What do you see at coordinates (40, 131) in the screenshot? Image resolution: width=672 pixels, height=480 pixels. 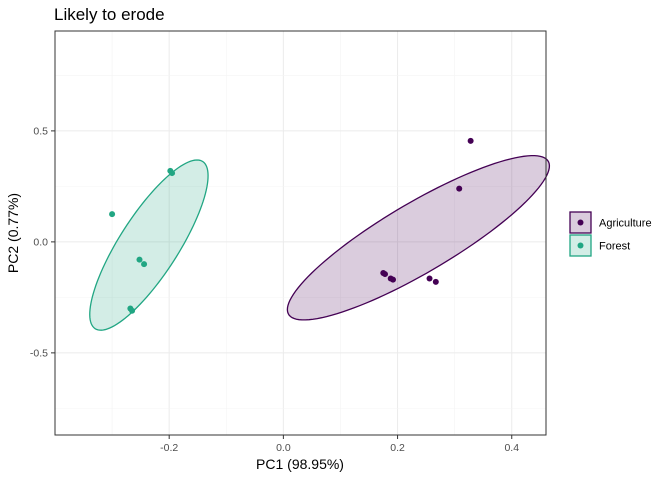 I see `y-tick-label: 0.5` at bounding box center [40, 131].